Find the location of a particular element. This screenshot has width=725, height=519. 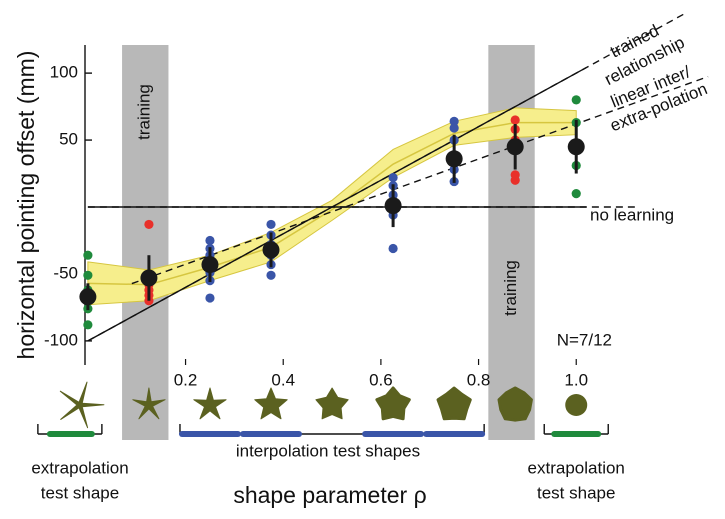

line-label-text: no learning is located at coordinates (632, 214).